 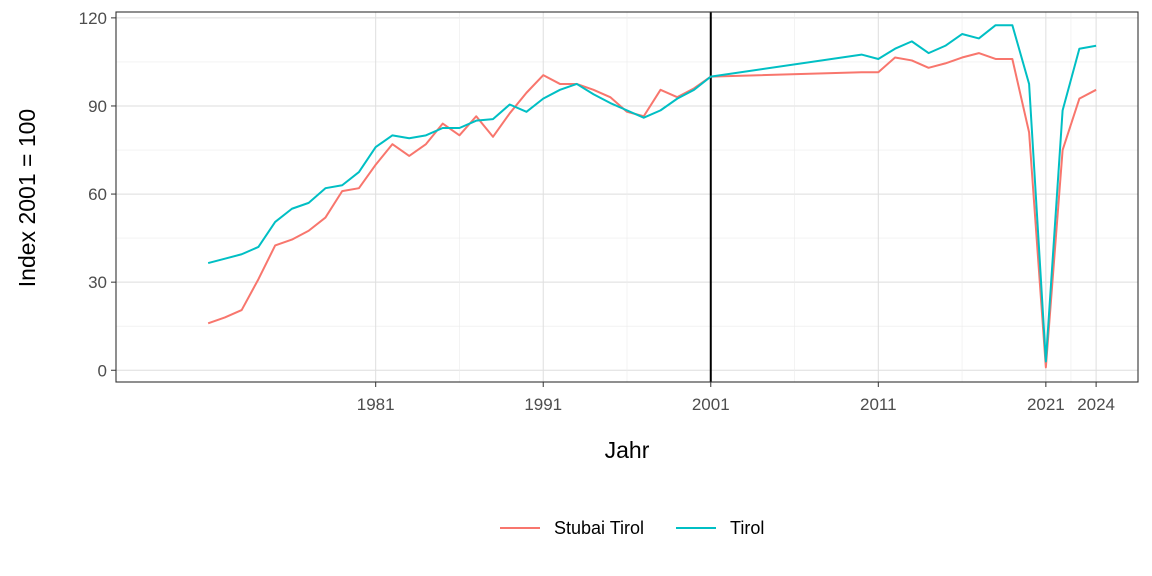 I want to click on x-axis-title: Jahr, so click(x=627, y=450).